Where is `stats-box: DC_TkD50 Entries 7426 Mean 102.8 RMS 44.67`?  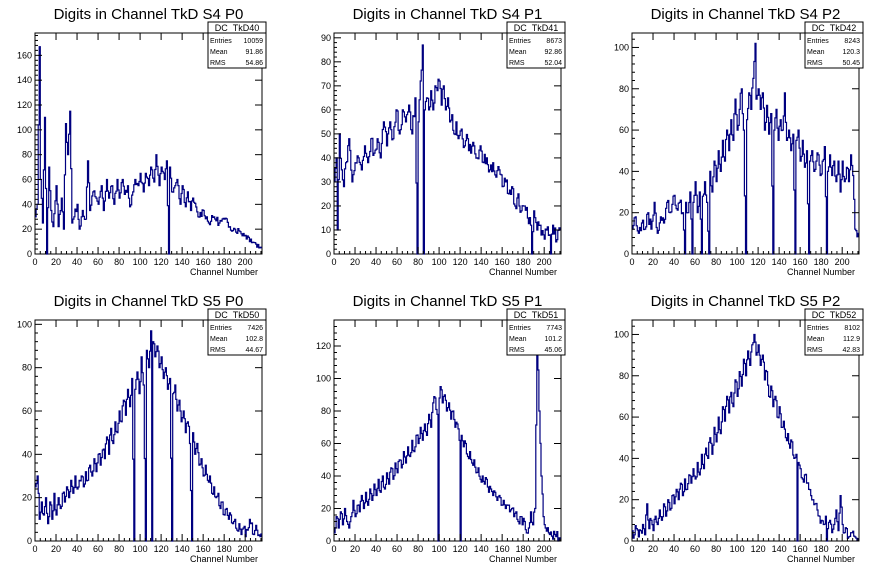 stats-box: DC_TkD50 Entries 7426 Mean 102.8 RMS 44.67 is located at coordinates (237, 332).